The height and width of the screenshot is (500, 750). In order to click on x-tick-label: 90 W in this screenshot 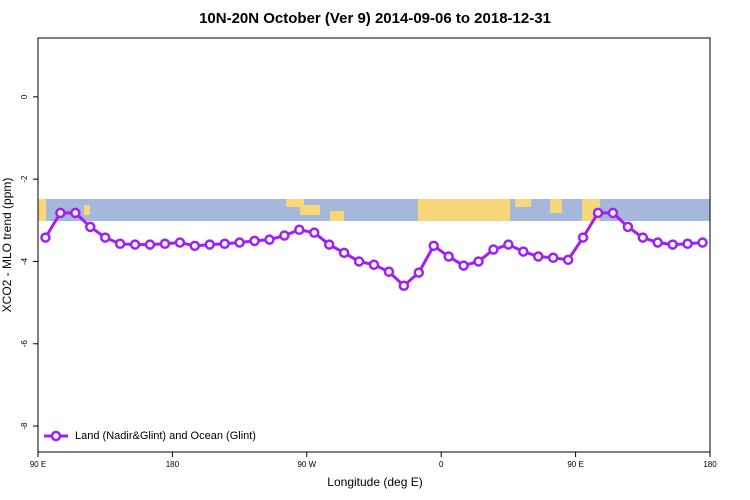, I will do `click(306, 464)`.